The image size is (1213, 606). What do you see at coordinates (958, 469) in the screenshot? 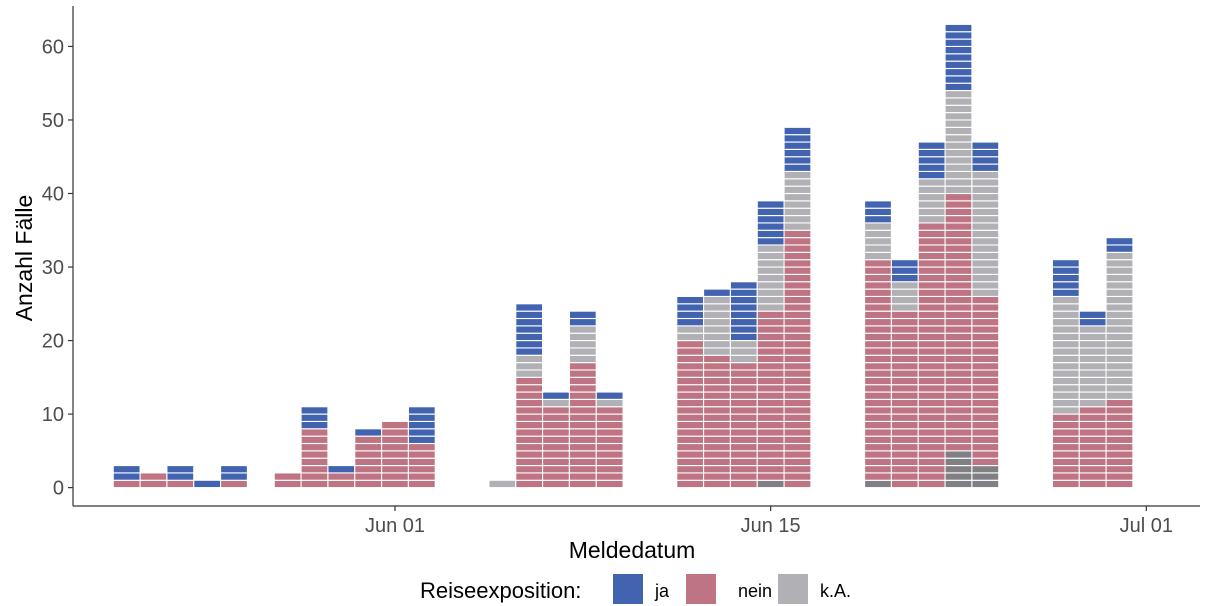
I see `case-cell-dark` at bounding box center [958, 469].